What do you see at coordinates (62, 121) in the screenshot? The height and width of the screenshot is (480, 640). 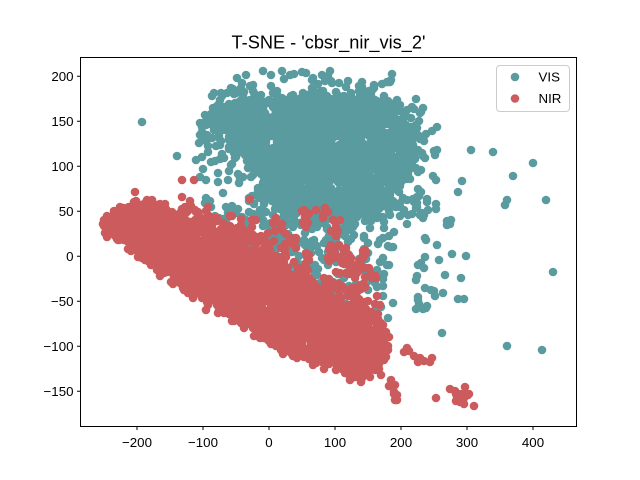 I see `svg-text: 150` at bounding box center [62, 121].